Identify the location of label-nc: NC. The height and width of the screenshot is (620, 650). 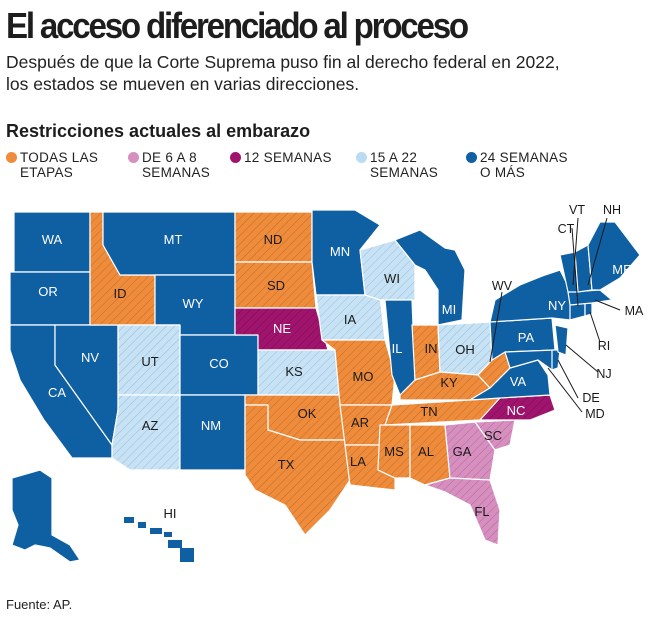
(516, 410).